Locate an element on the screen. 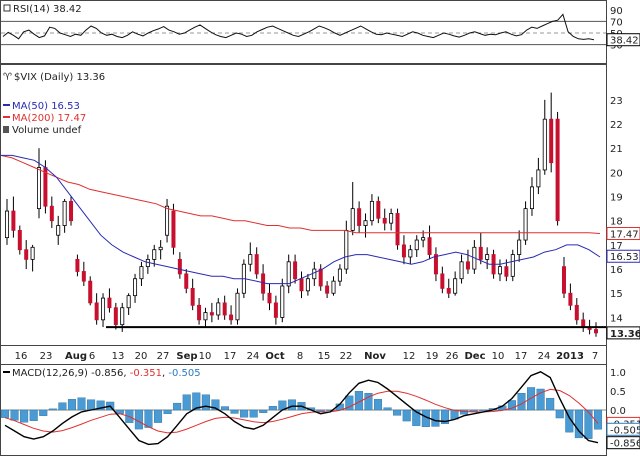 This screenshot has width=640, height=456. svg-text:MACD(12,26,9) -0.856, -0.351,: MACD(12,26,9) -0.856, -0.351, -0.505 is located at coordinates (106, 373).